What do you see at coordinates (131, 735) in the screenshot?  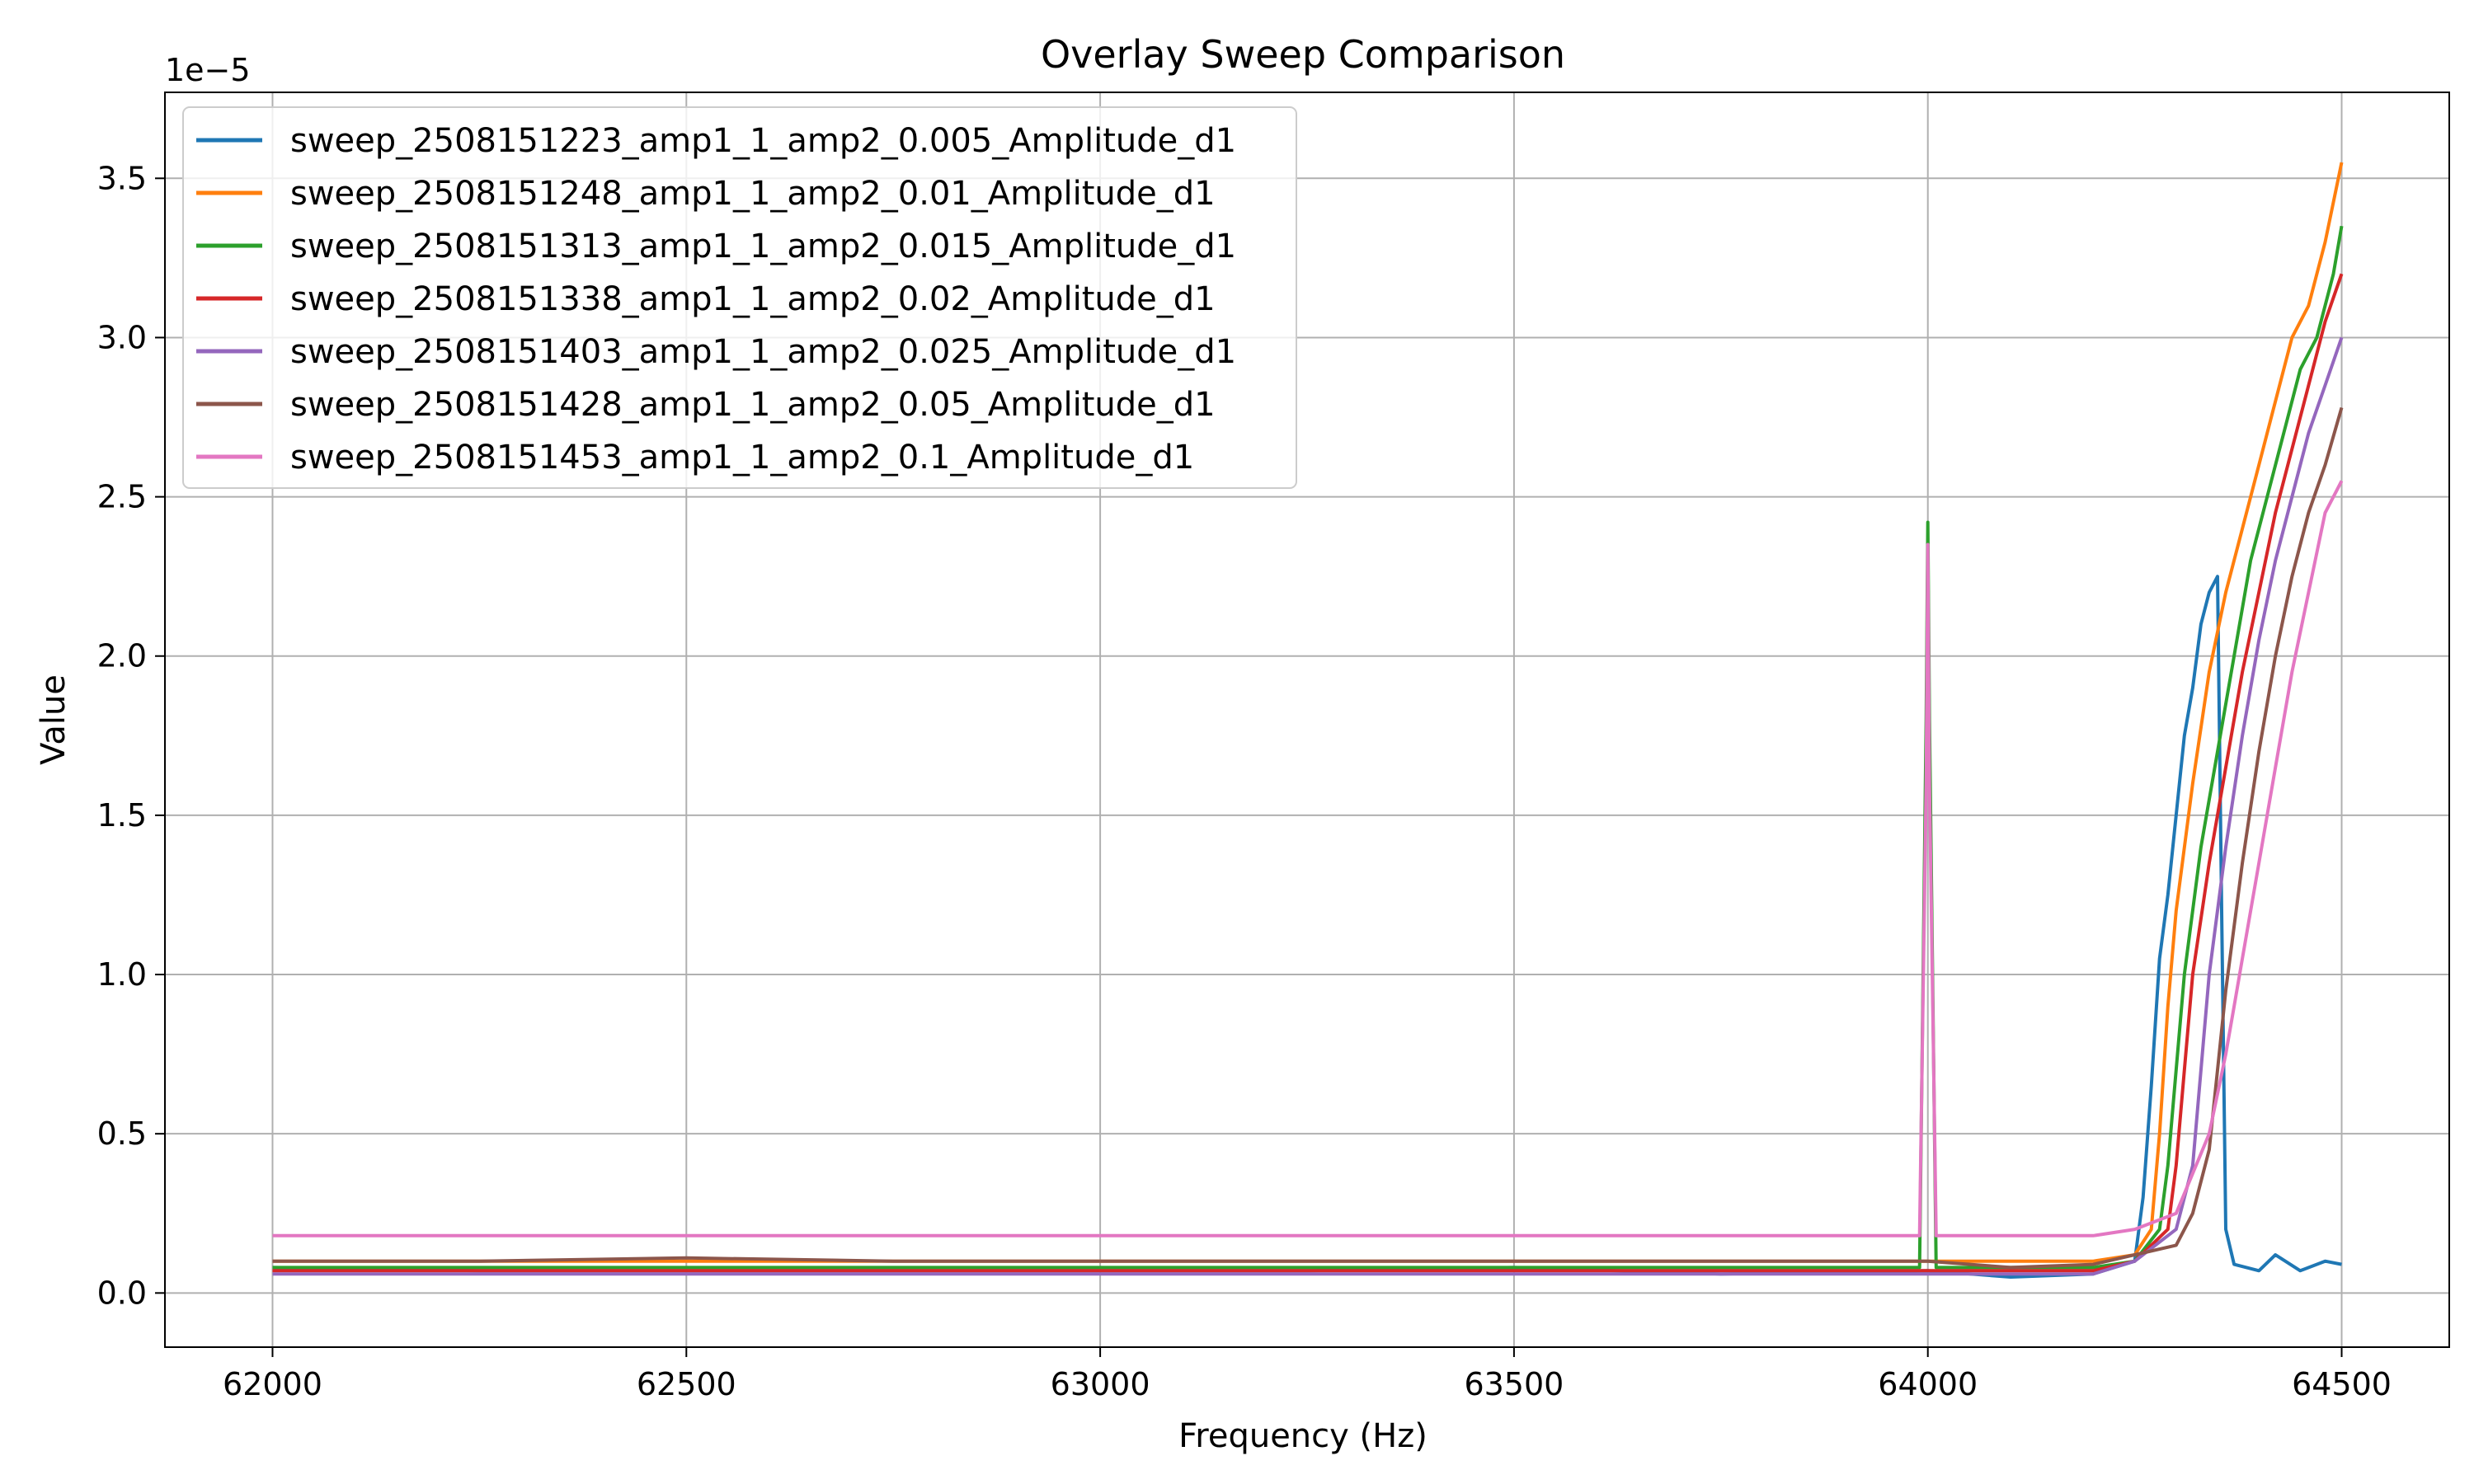 I see `y-axis-ticks: 0.0 0.5 1.0 1.5 2.0 2.5 3.0 3.5` at bounding box center [131, 735].